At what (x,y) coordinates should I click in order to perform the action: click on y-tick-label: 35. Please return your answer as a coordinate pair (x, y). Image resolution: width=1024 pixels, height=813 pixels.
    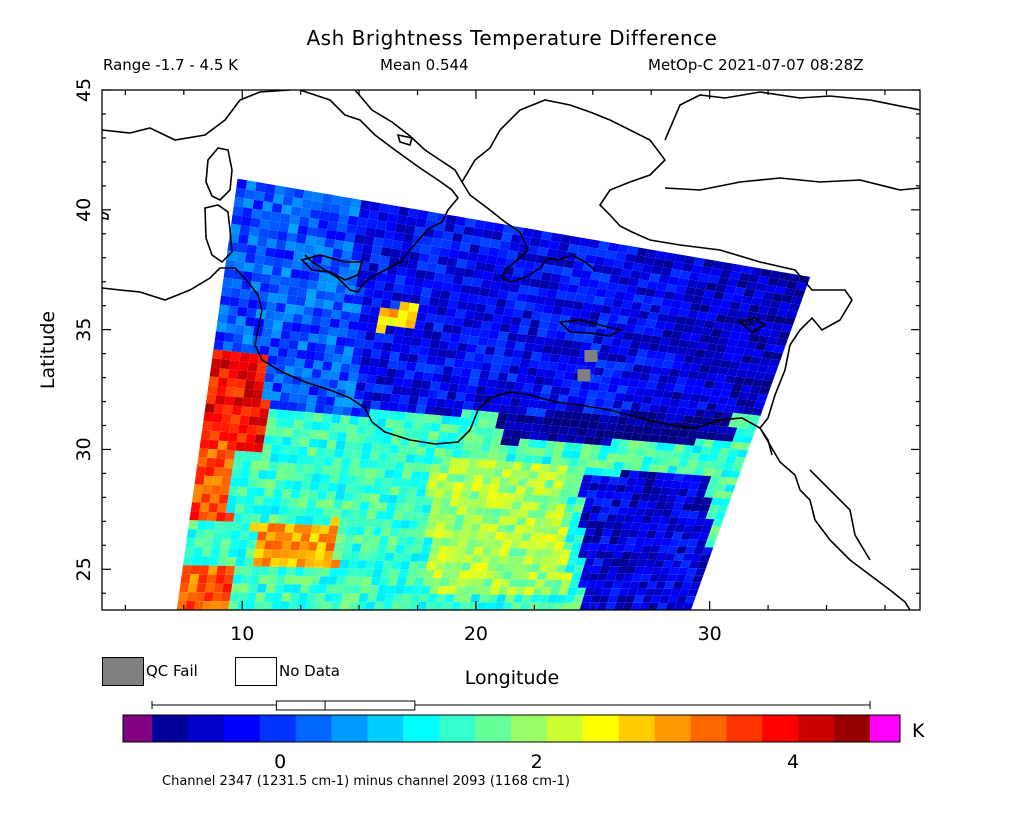
    Looking at the image, I should click on (84, 330).